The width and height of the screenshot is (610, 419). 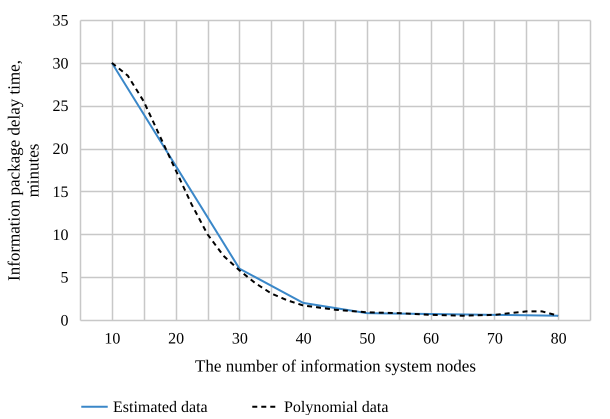 I want to click on x-tick-label: 80, so click(x=558, y=339).